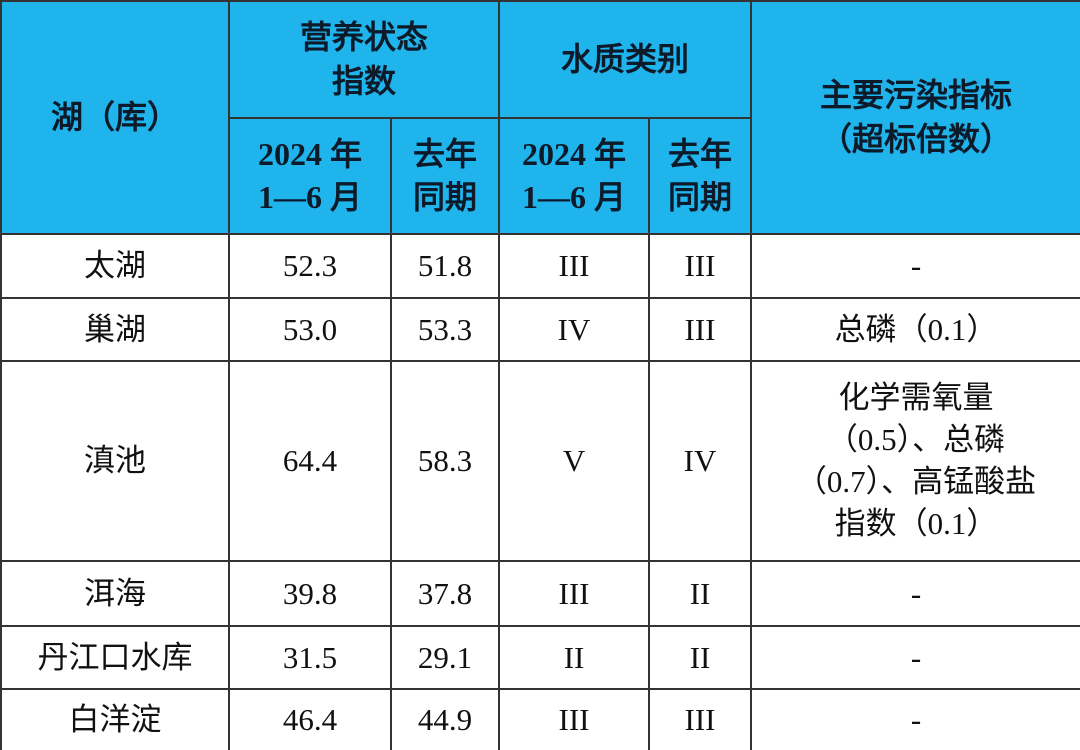 This screenshot has width=1080, height=750. I want to click on header-cell: 营养状态 指数, so click(364, 59).